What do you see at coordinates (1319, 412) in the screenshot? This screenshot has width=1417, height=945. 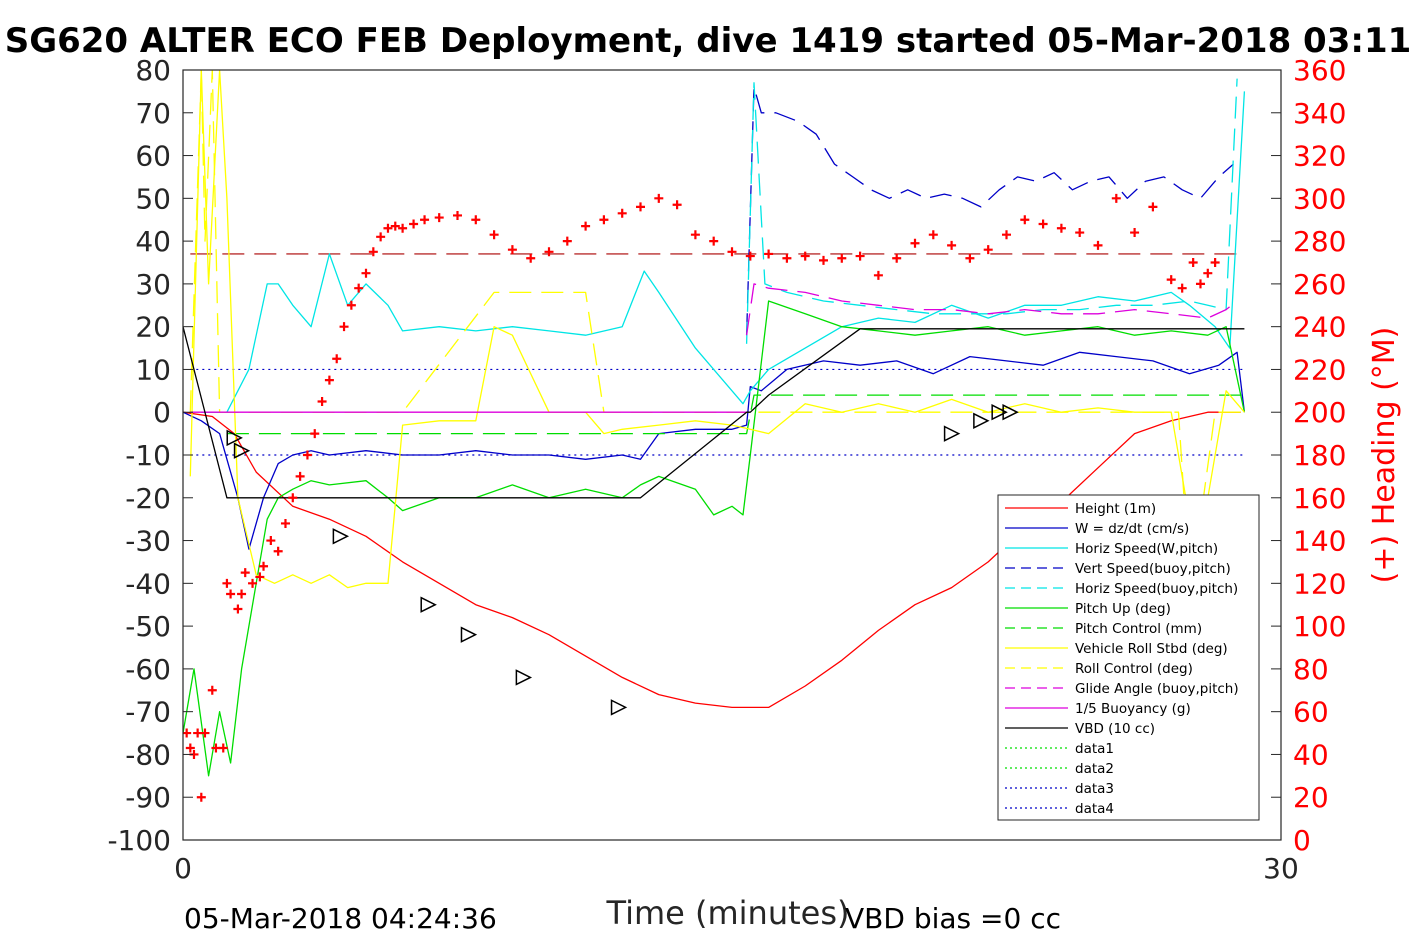 I see `y-tick-label-right: 200` at bounding box center [1319, 412].